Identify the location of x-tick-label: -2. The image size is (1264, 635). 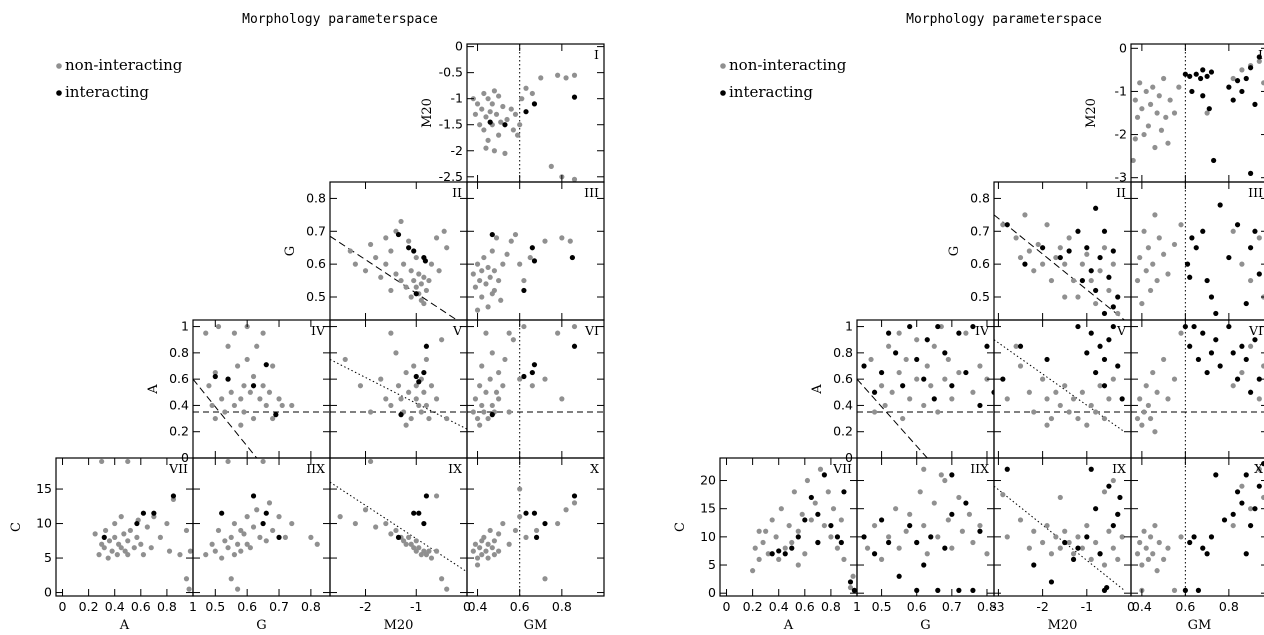
(365, 606).